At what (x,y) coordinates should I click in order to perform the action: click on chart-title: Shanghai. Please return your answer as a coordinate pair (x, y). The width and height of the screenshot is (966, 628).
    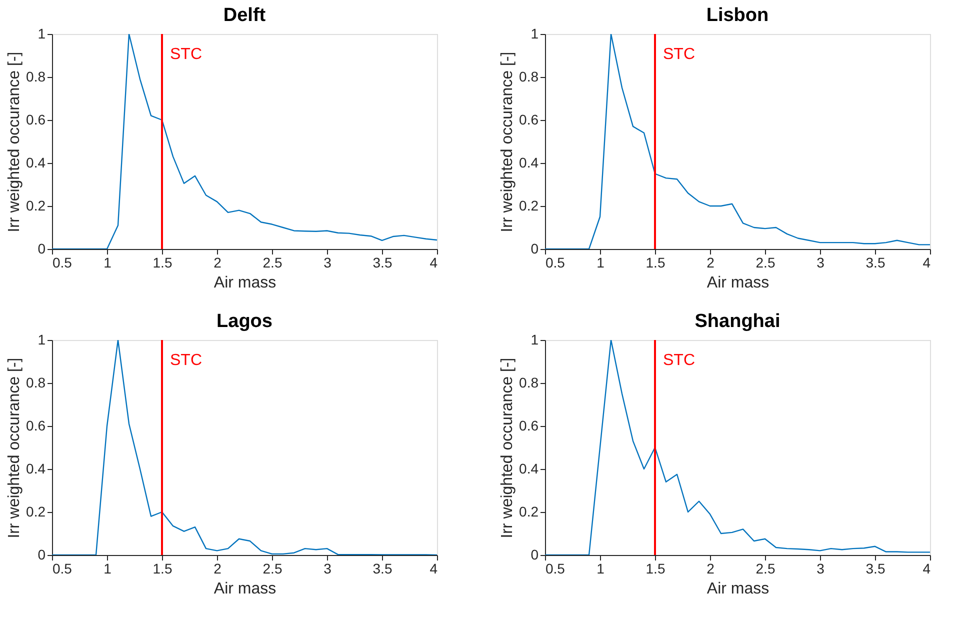
    Looking at the image, I should click on (737, 321).